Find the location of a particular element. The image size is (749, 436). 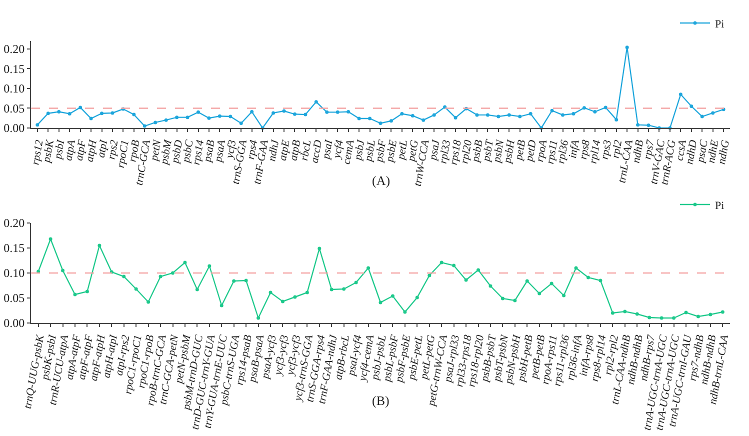

x-tick-label: rps3 is located at coordinates (606, 149).